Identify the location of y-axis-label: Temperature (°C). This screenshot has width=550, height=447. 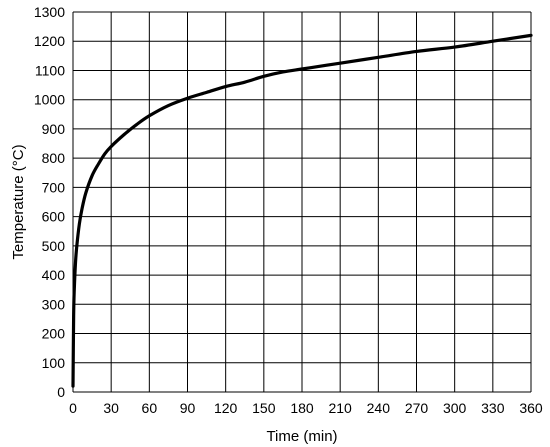
(18, 201).